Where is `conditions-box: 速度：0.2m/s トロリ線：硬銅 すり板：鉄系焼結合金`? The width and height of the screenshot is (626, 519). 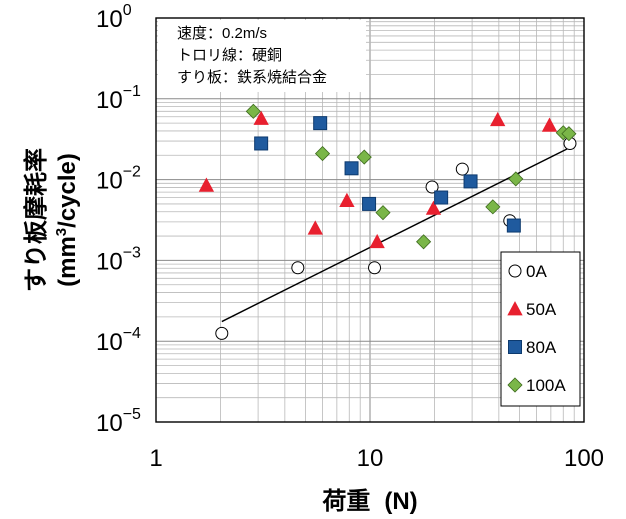 conditions-box: 速度：0.2m/s トロリ線：硬銅 すり板：鉄系焼結合金 is located at coordinates (262, 56).